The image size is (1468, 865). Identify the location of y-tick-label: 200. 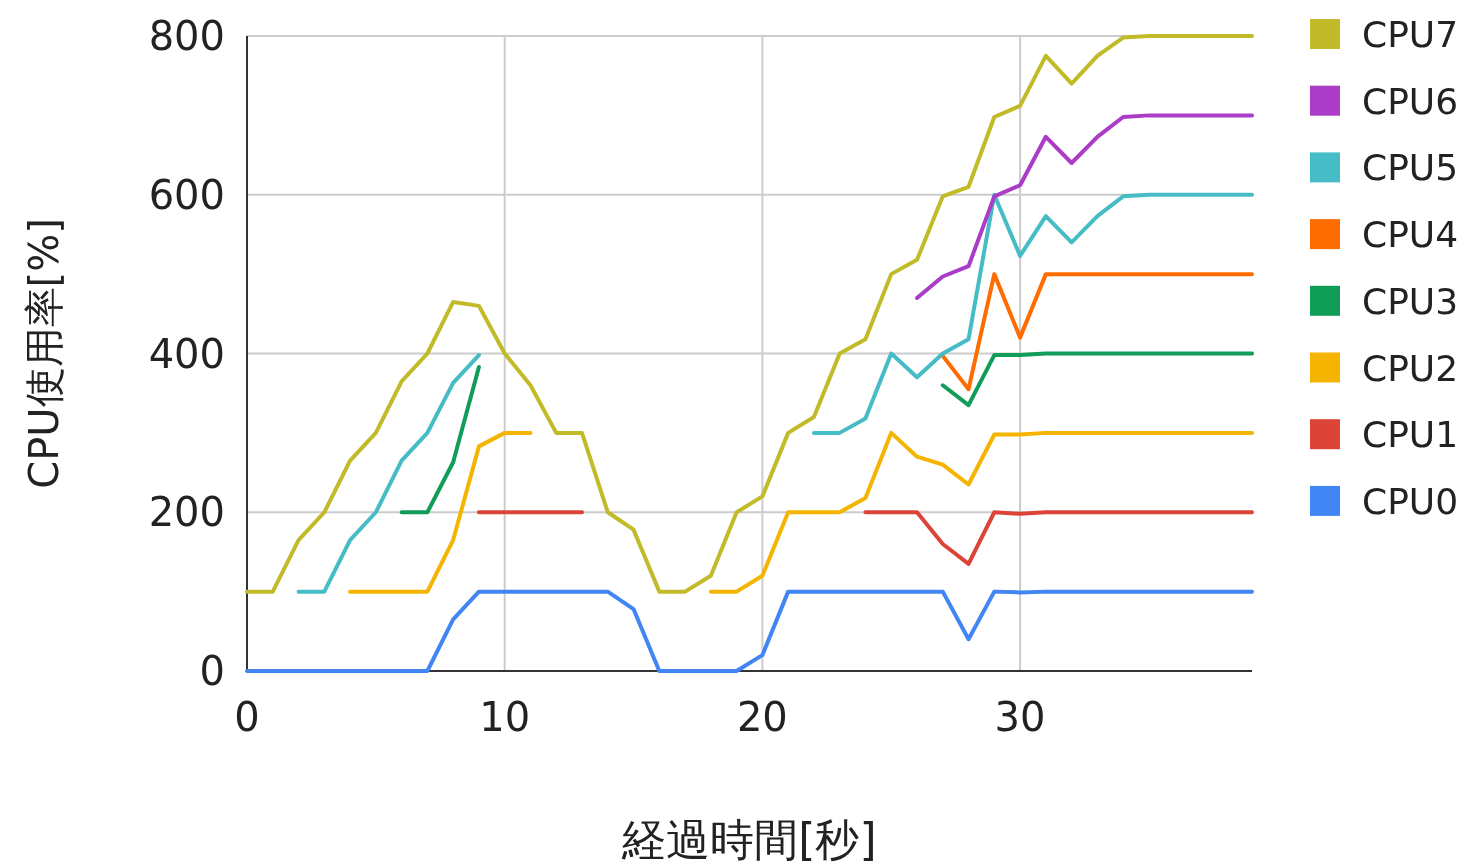
(186, 512).